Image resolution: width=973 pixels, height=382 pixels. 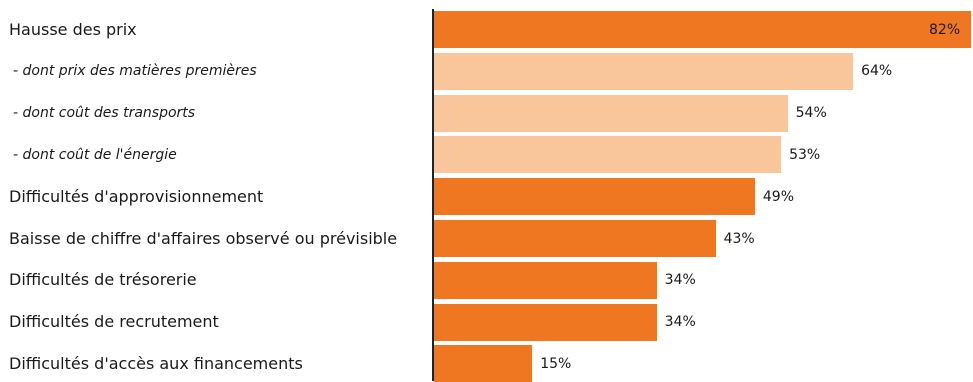 I want to click on category-label: Difficultés de trésorerie, so click(x=103, y=280).